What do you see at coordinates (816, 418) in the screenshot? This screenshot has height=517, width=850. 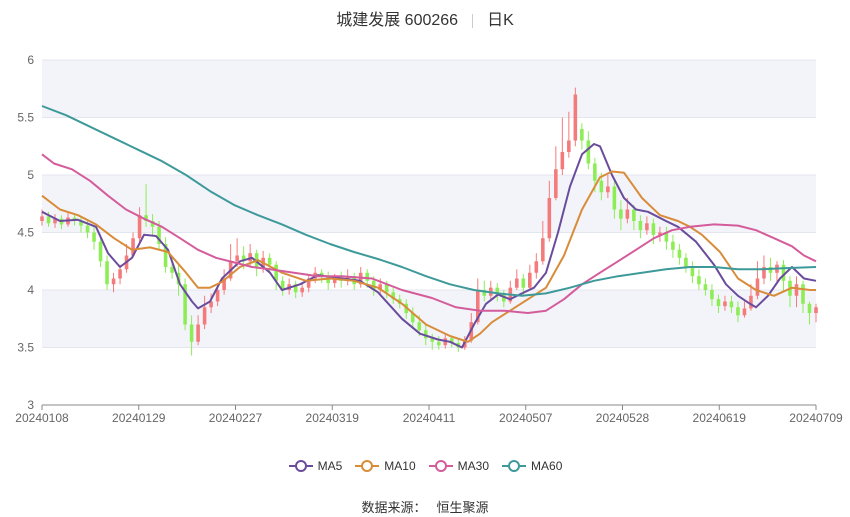 I see `x-tick-label: 20240709` at bounding box center [816, 418].